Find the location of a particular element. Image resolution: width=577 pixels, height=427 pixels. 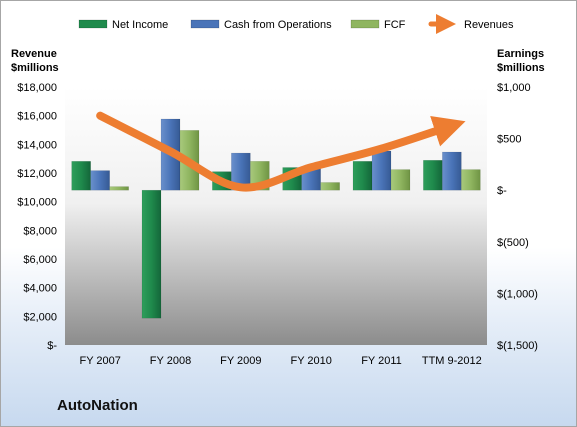

left-axis-title-line2: $millions is located at coordinates (35, 68).